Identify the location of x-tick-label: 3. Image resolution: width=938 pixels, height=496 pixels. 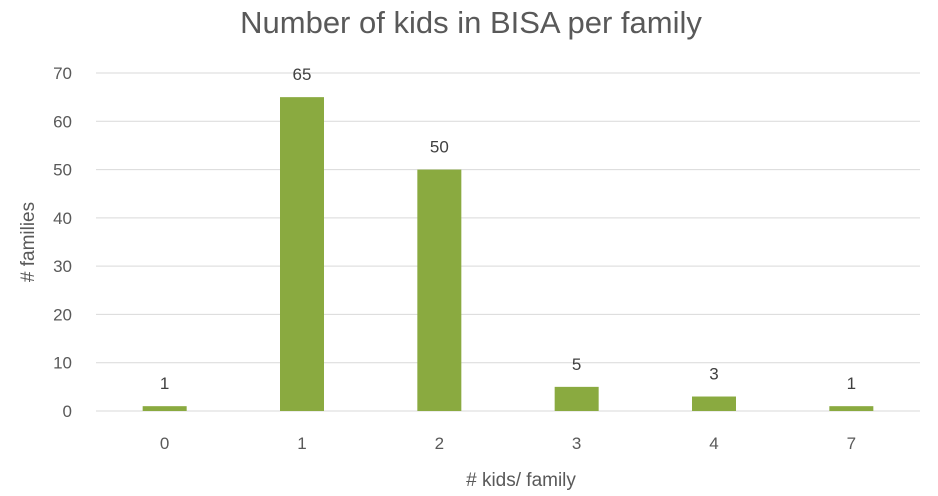
(576, 443).